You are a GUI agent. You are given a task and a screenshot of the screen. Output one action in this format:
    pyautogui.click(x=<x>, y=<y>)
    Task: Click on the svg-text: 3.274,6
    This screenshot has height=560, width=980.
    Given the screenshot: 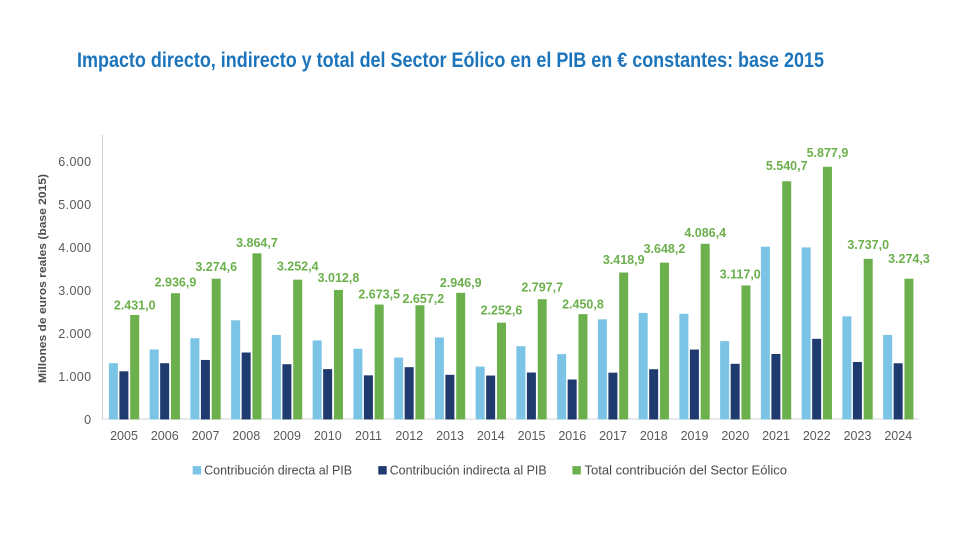 What is the action you would take?
    pyautogui.click(x=216, y=267)
    